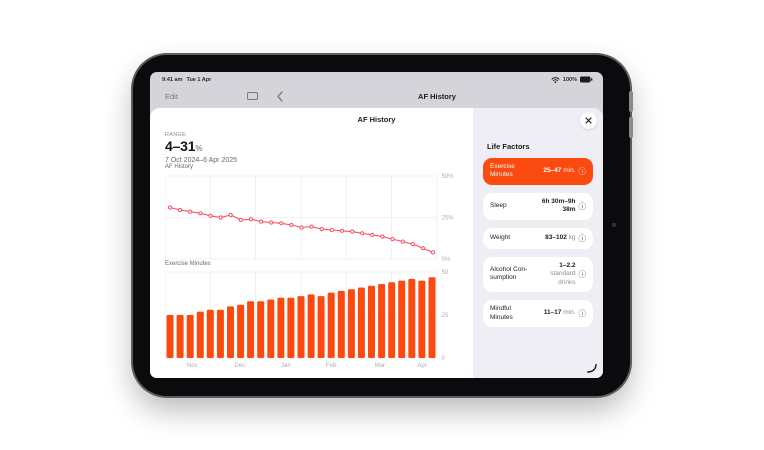 This screenshot has width=764, height=450. Describe the element at coordinates (538, 313) in the screenshot. I see `life-factor-row: Mindful Minutes 11–17 min. ⓘ` at that location.